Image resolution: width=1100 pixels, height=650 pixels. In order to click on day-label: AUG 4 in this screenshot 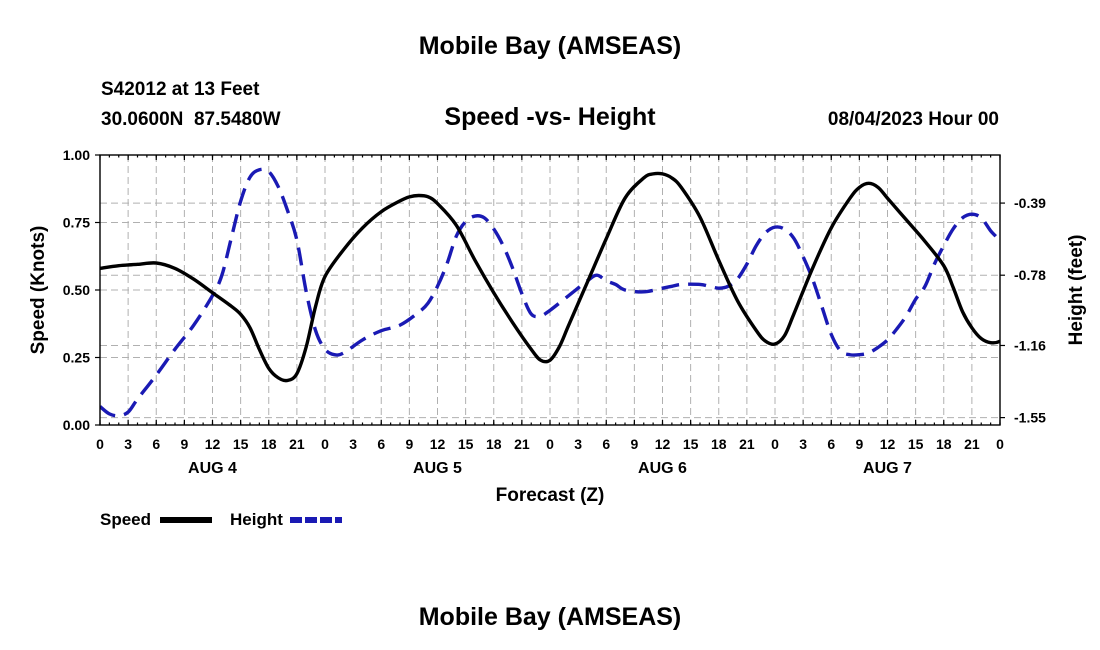, I will do `click(212, 468)`.